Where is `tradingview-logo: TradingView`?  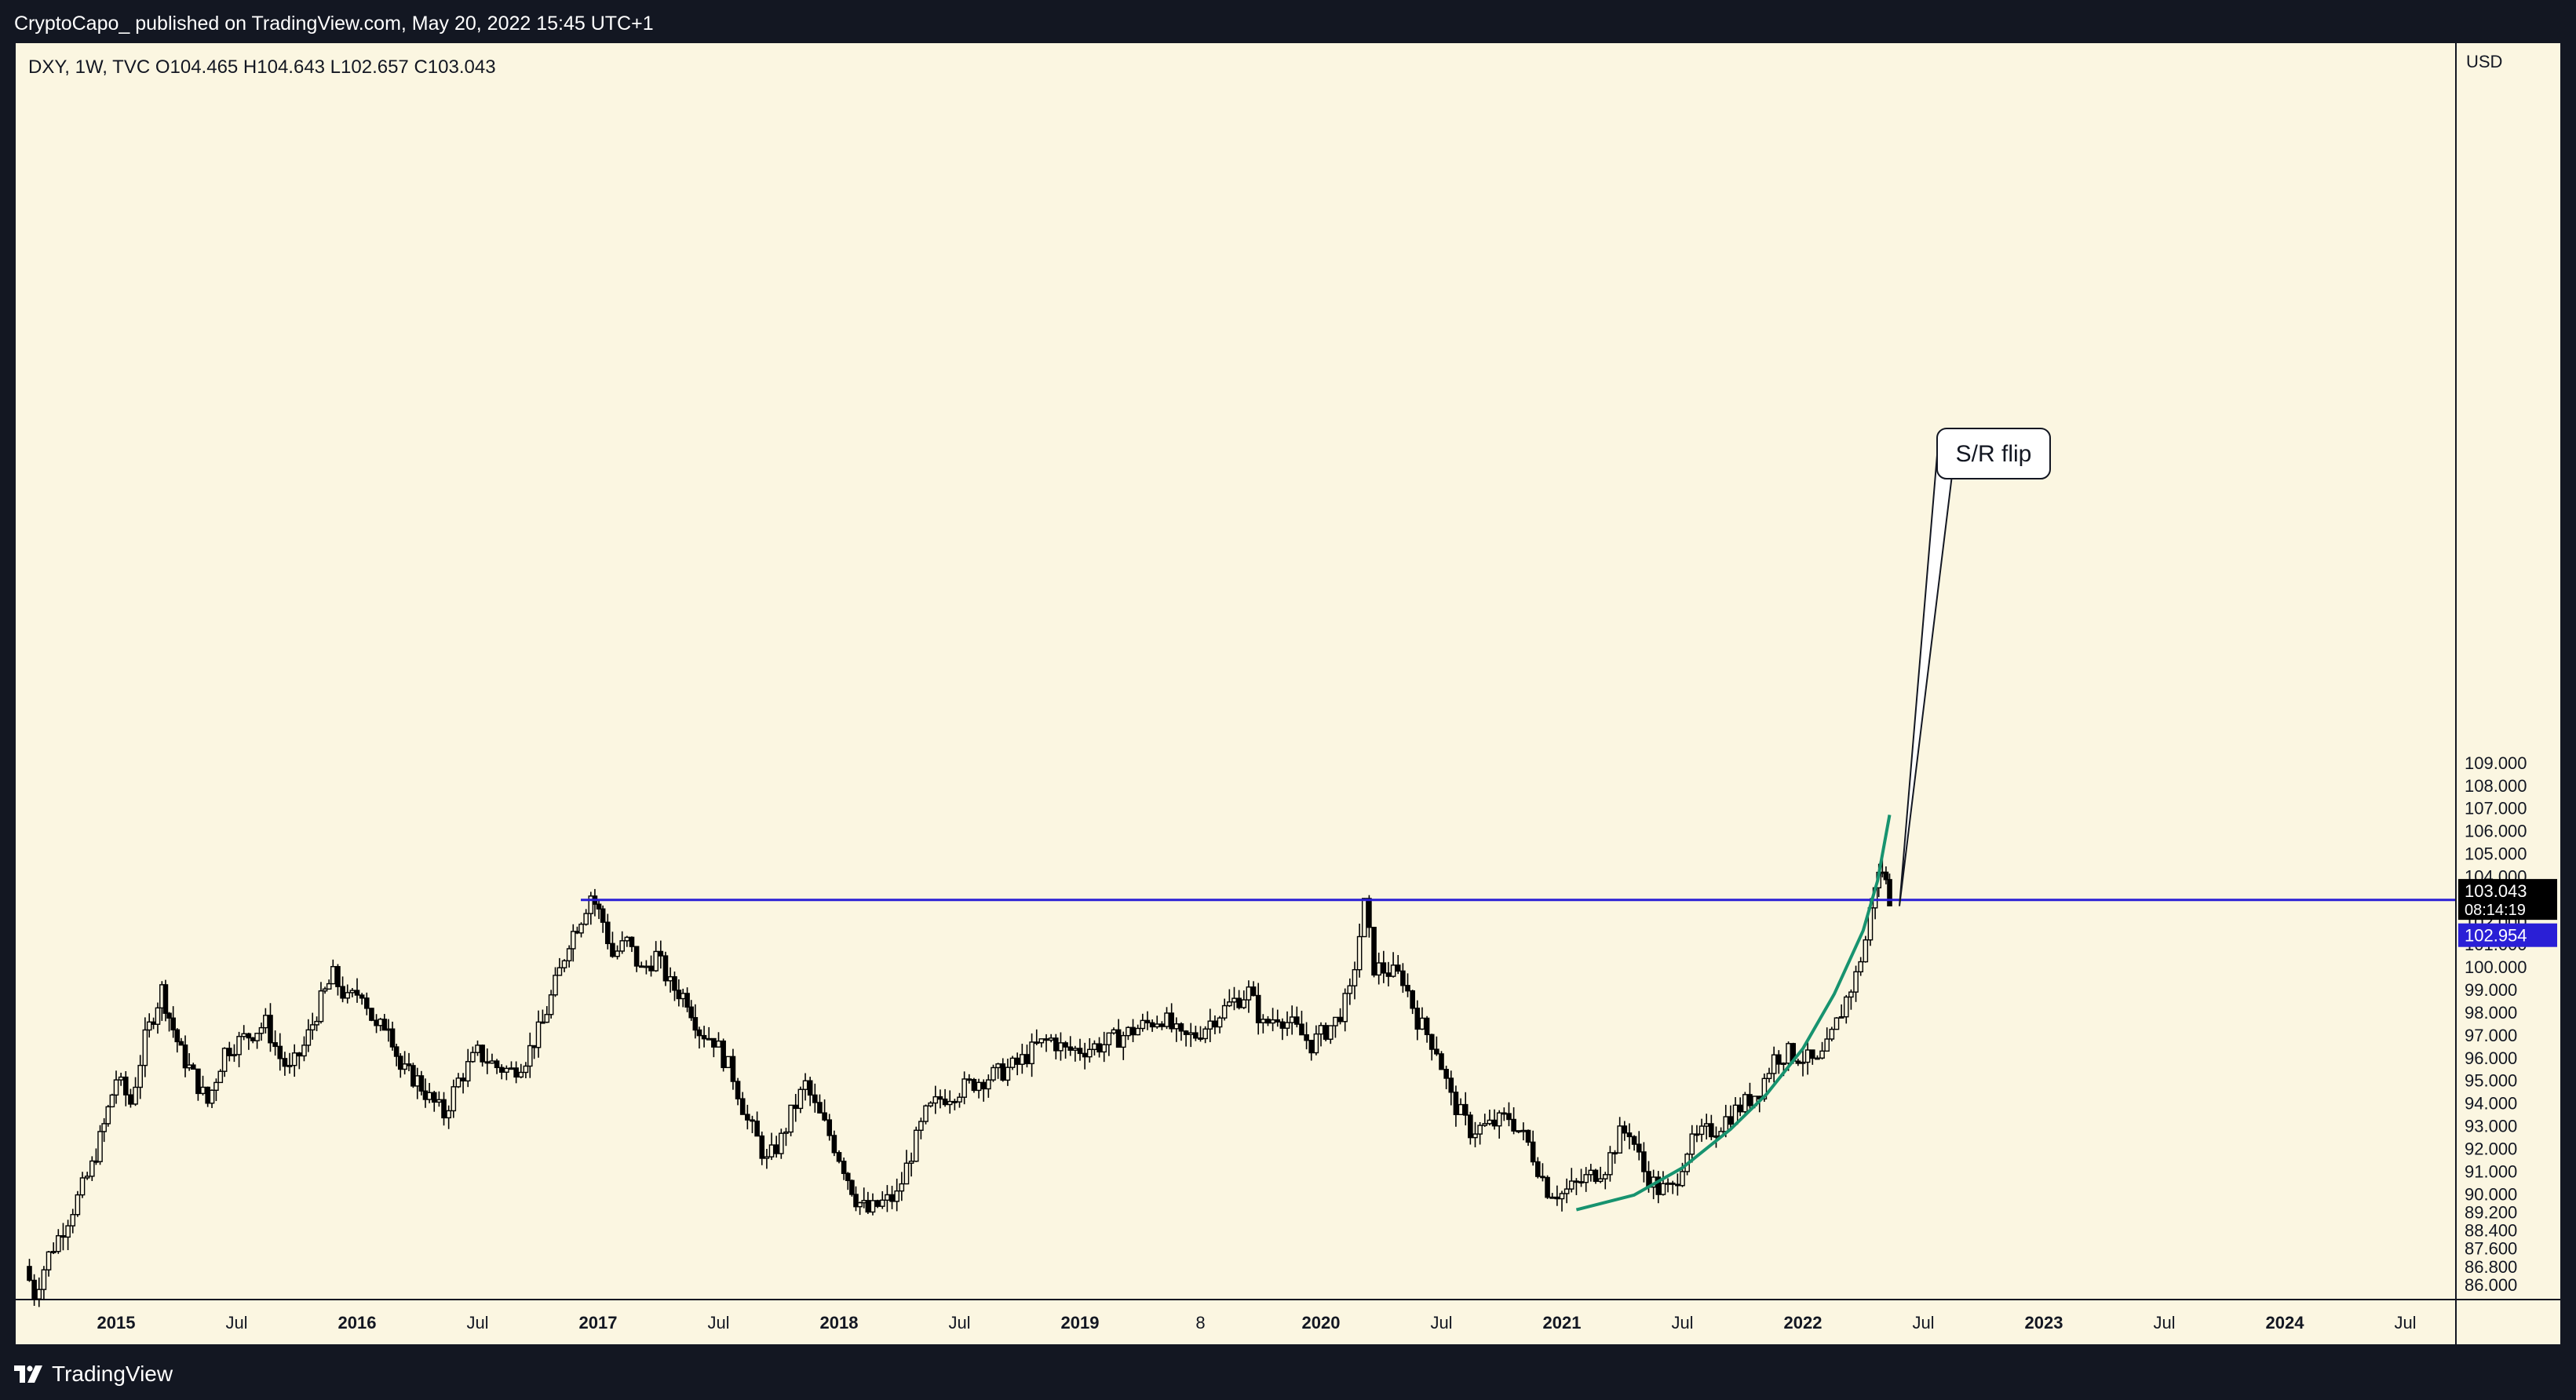
tradingview-logo: TradingView is located at coordinates (93, 1374).